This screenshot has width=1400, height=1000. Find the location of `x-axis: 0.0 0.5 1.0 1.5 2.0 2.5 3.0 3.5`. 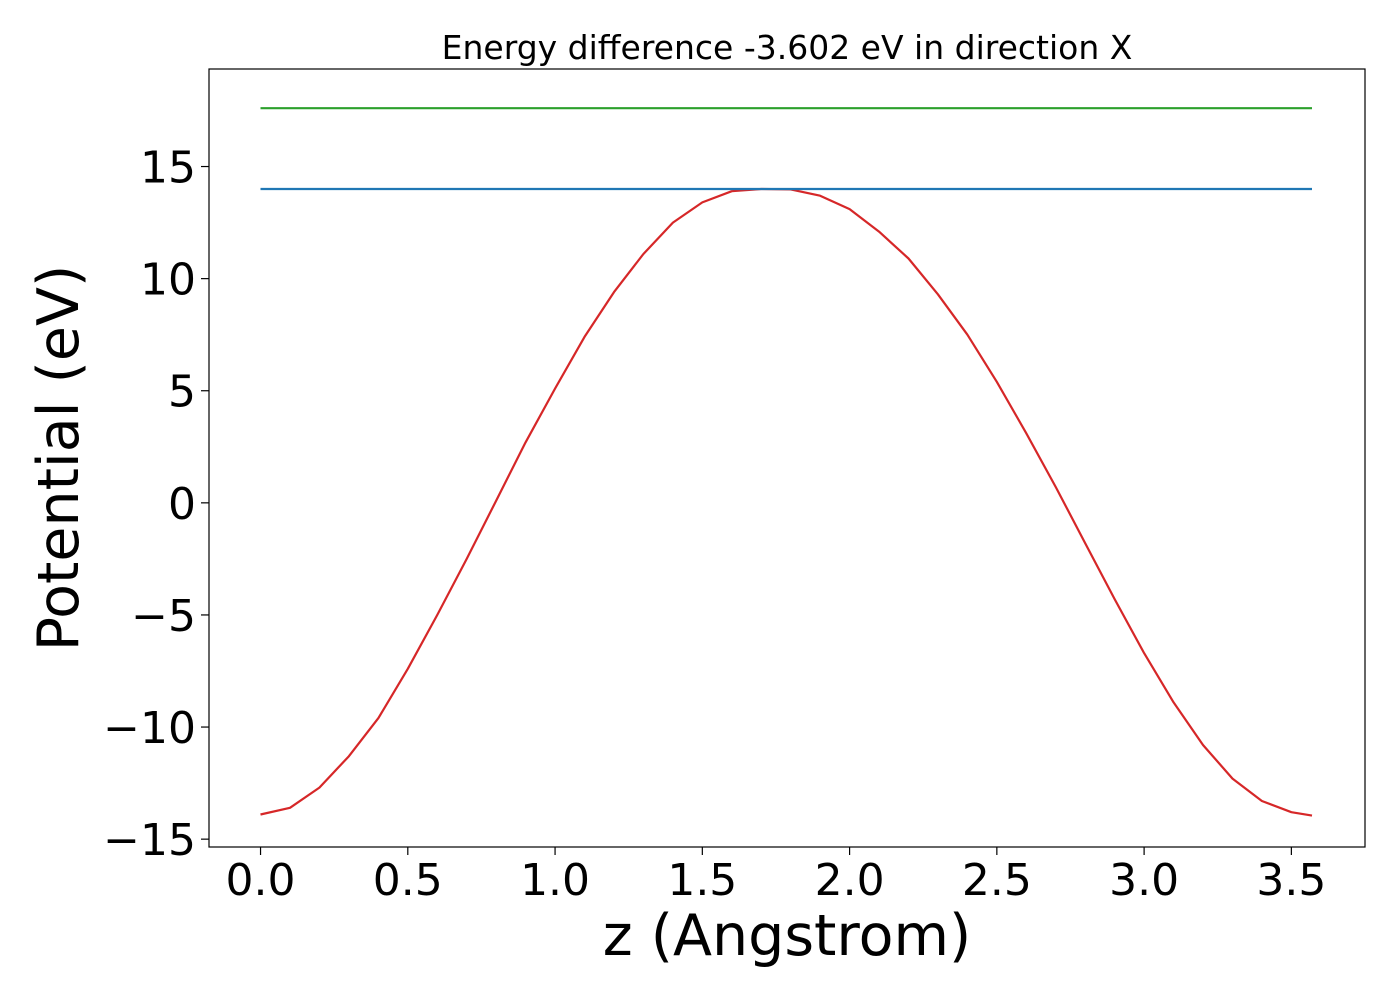

x-axis: 0.0 0.5 1.0 1.5 2.0 2.5 3.0 3.5 is located at coordinates (776, 876).